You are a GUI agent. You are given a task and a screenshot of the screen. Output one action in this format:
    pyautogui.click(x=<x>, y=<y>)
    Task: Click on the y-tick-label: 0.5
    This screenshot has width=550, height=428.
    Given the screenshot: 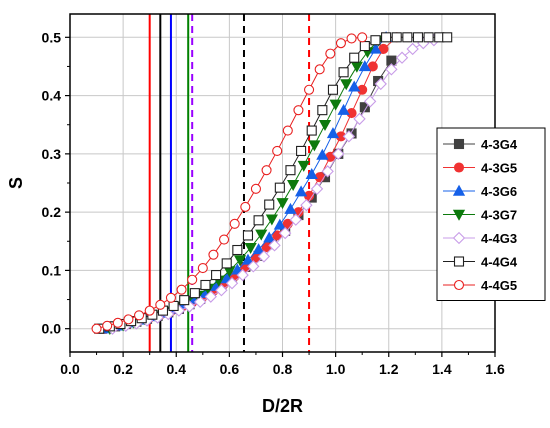 What is the action you would take?
    pyautogui.click(x=52, y=37)
    